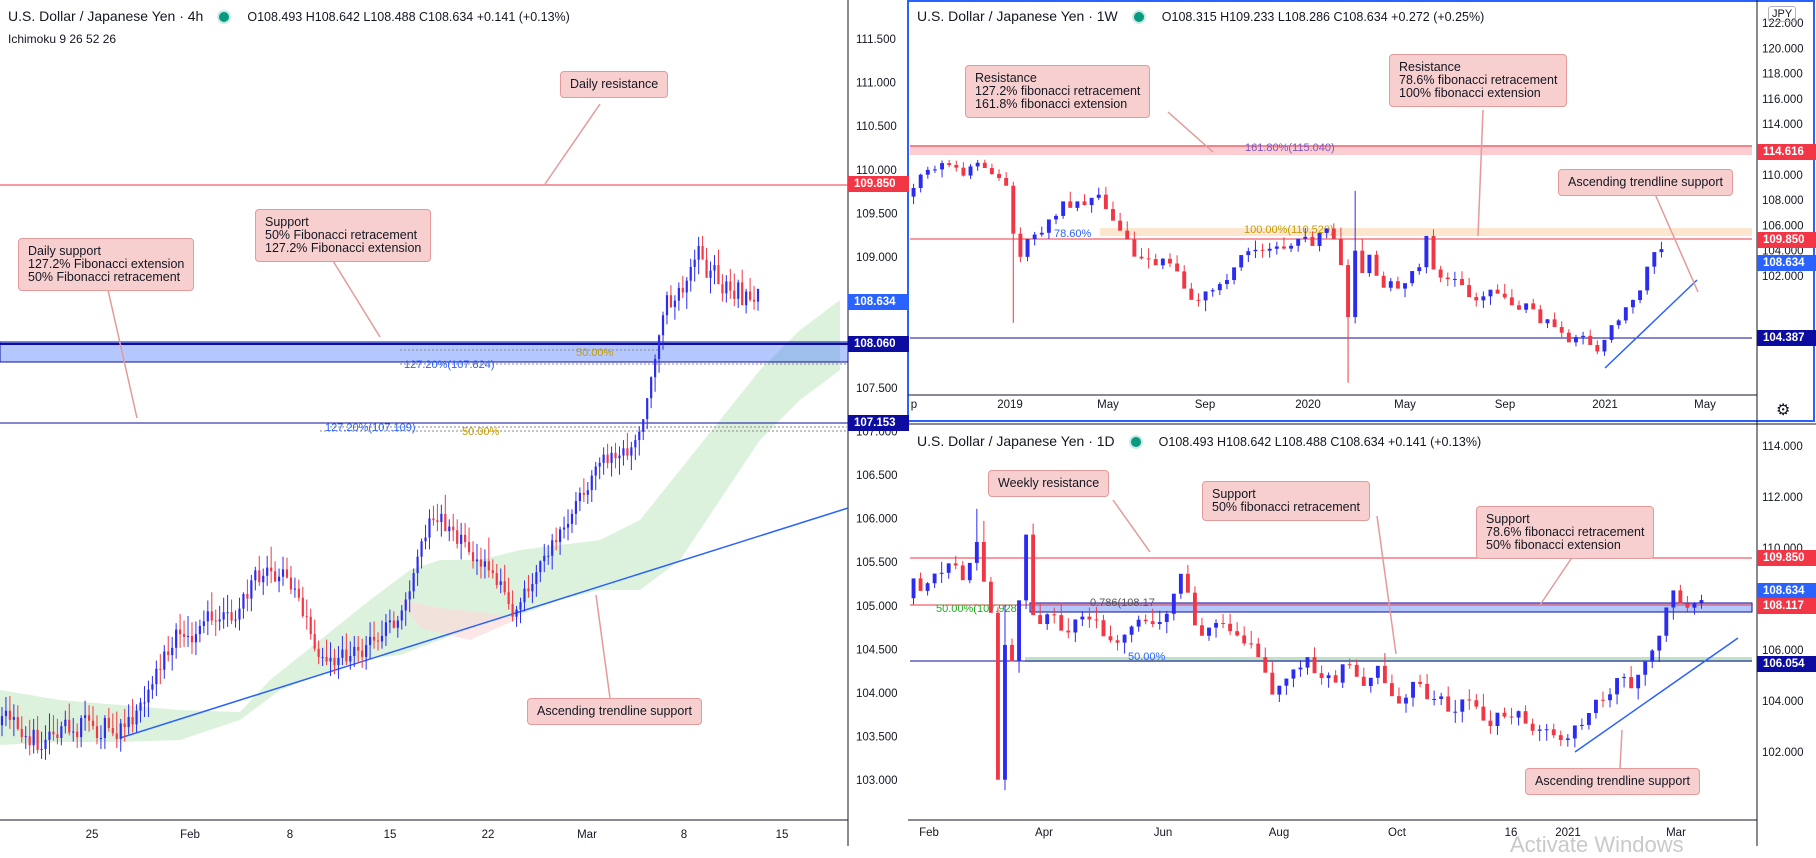 The width and height of the screenshot is (1816, 858). Describe the element at coordinates (876, 84) in the screenshot. I see `price-tick-label: 111.000` at that location.